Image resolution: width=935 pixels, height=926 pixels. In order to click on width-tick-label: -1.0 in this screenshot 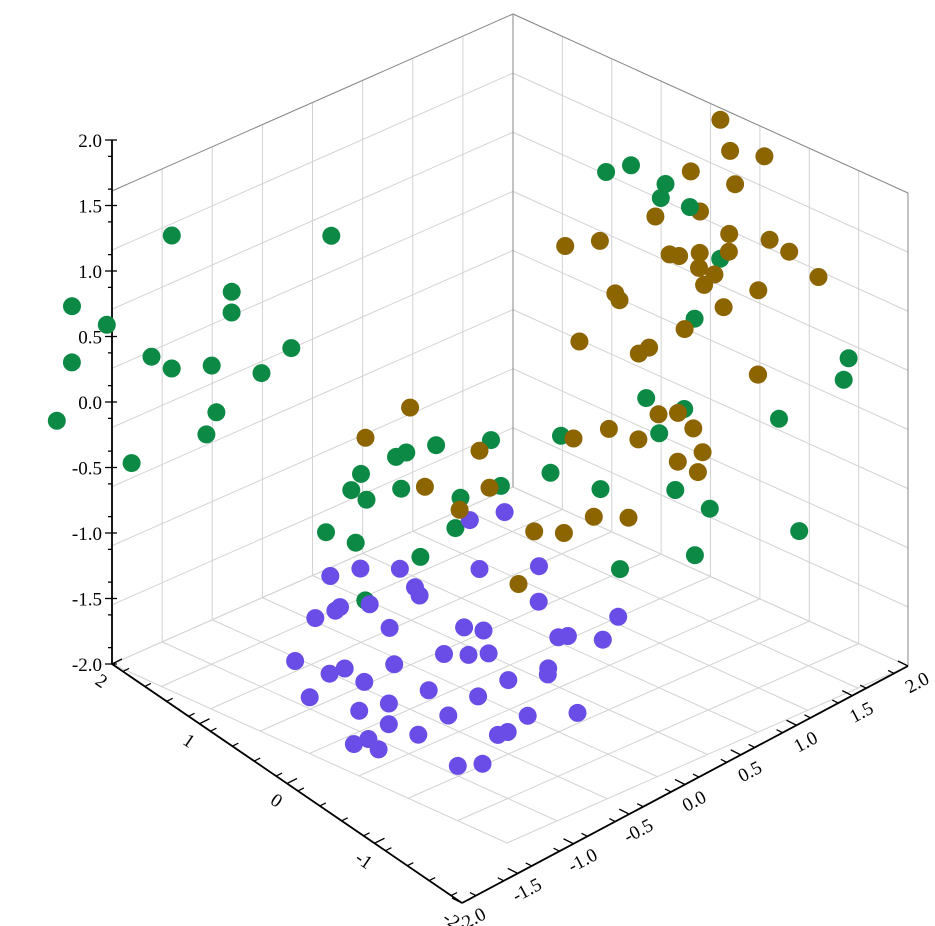, I will do `click(583, 861)`.